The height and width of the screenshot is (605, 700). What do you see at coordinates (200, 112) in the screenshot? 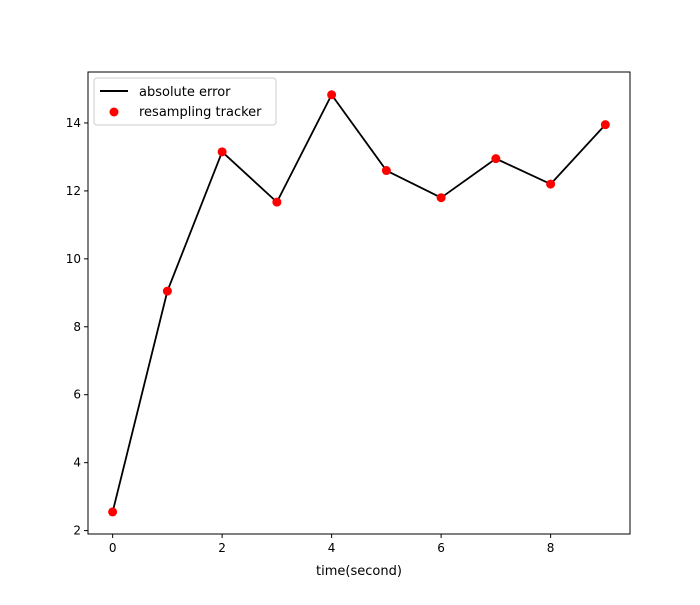
I see `legend-label-resampling-tracker: resampling tracker` at bounding box center [200, 112].